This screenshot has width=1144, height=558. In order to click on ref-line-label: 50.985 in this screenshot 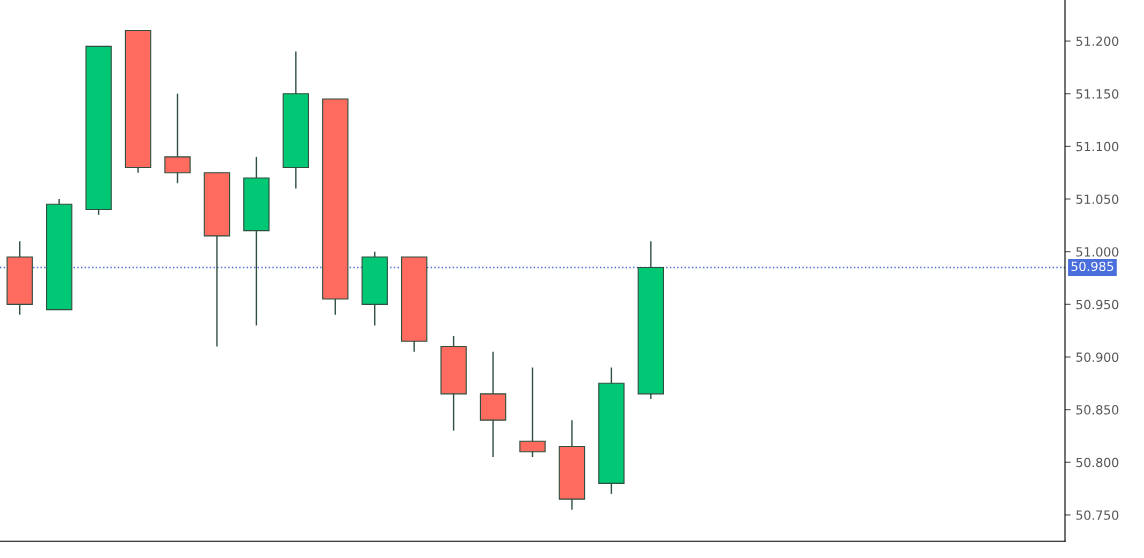, I will do `click(1092, 266)`.